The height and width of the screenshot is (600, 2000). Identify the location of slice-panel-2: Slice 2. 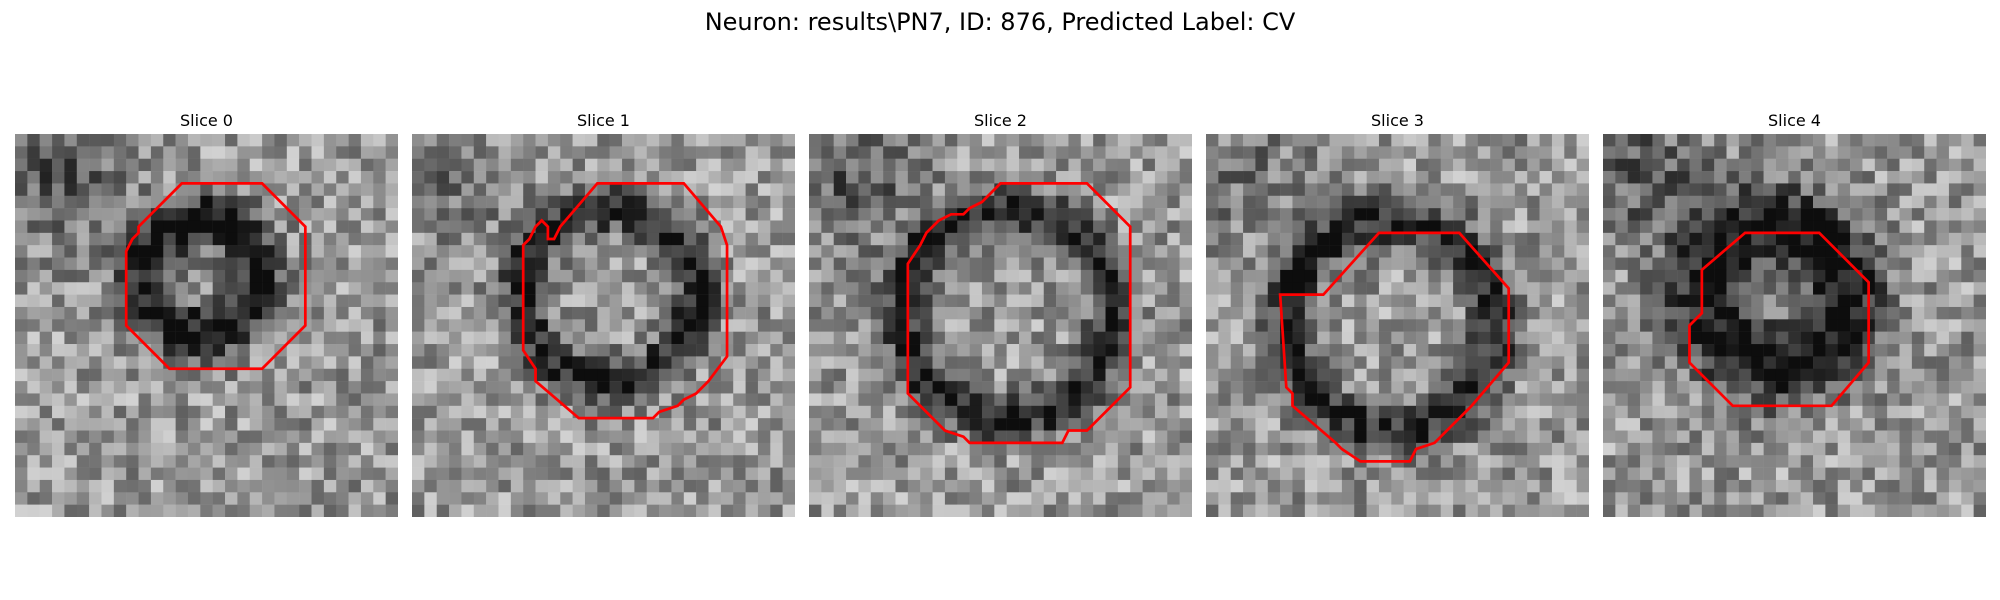
(1000, 312).